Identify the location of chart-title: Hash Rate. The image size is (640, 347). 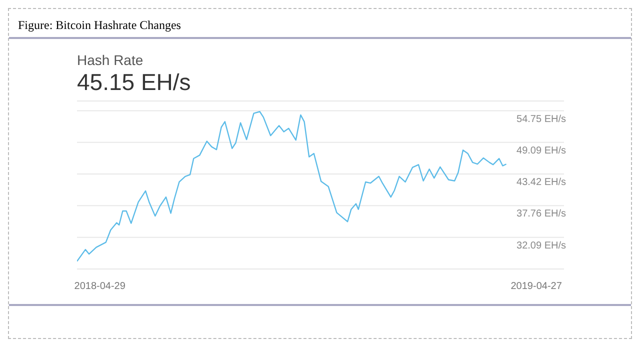
(110, 60).